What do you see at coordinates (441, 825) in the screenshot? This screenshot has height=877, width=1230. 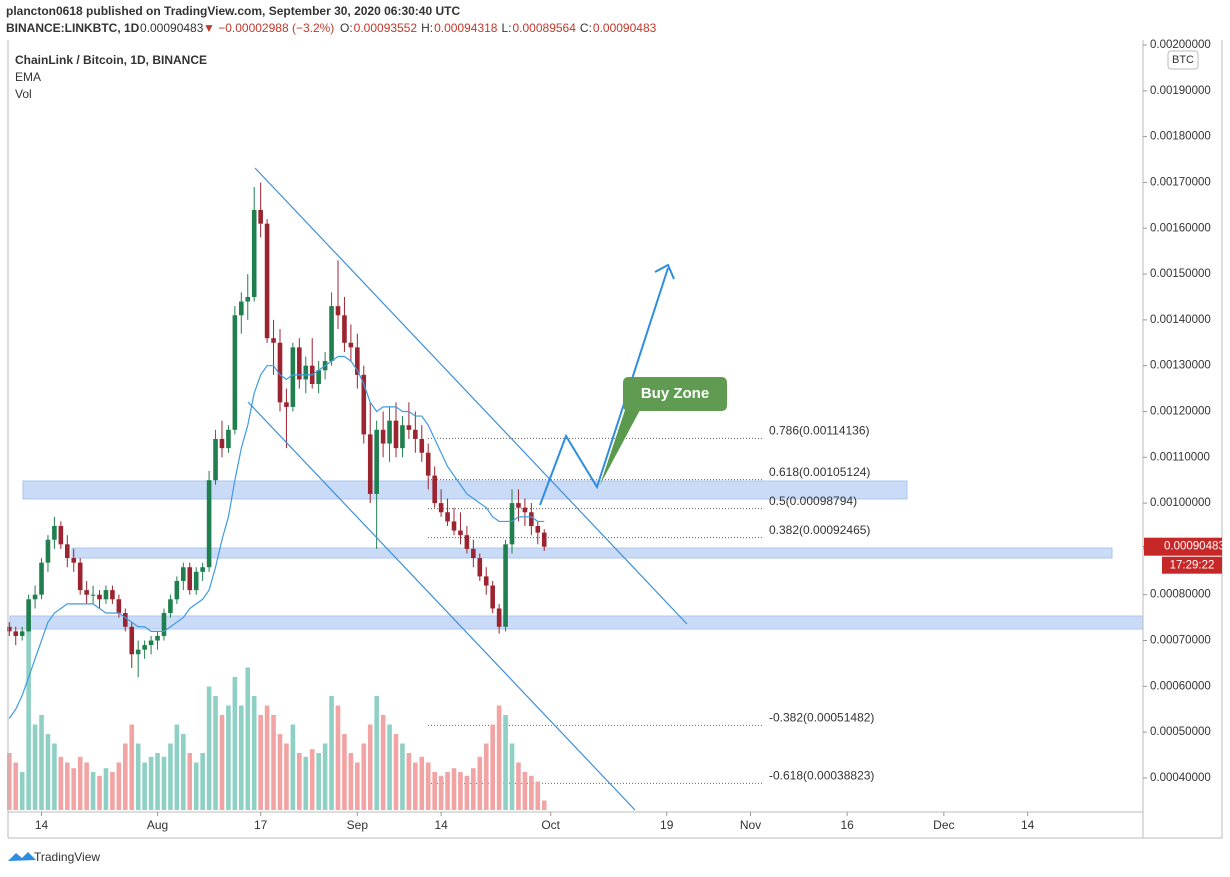 I see `x-tick-label: 14` at bounding box center [441, 825].